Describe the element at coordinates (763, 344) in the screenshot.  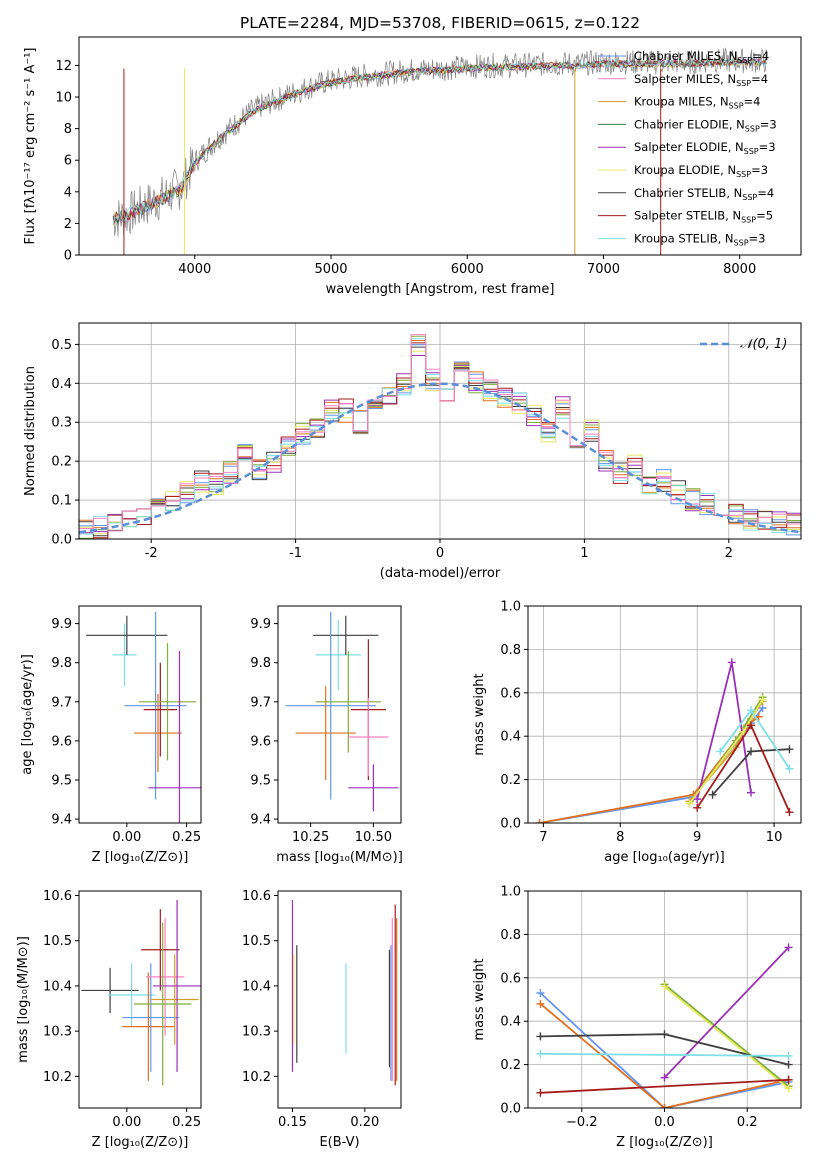
I see `legend-entry: 𝒩(0, 1)` at that location.